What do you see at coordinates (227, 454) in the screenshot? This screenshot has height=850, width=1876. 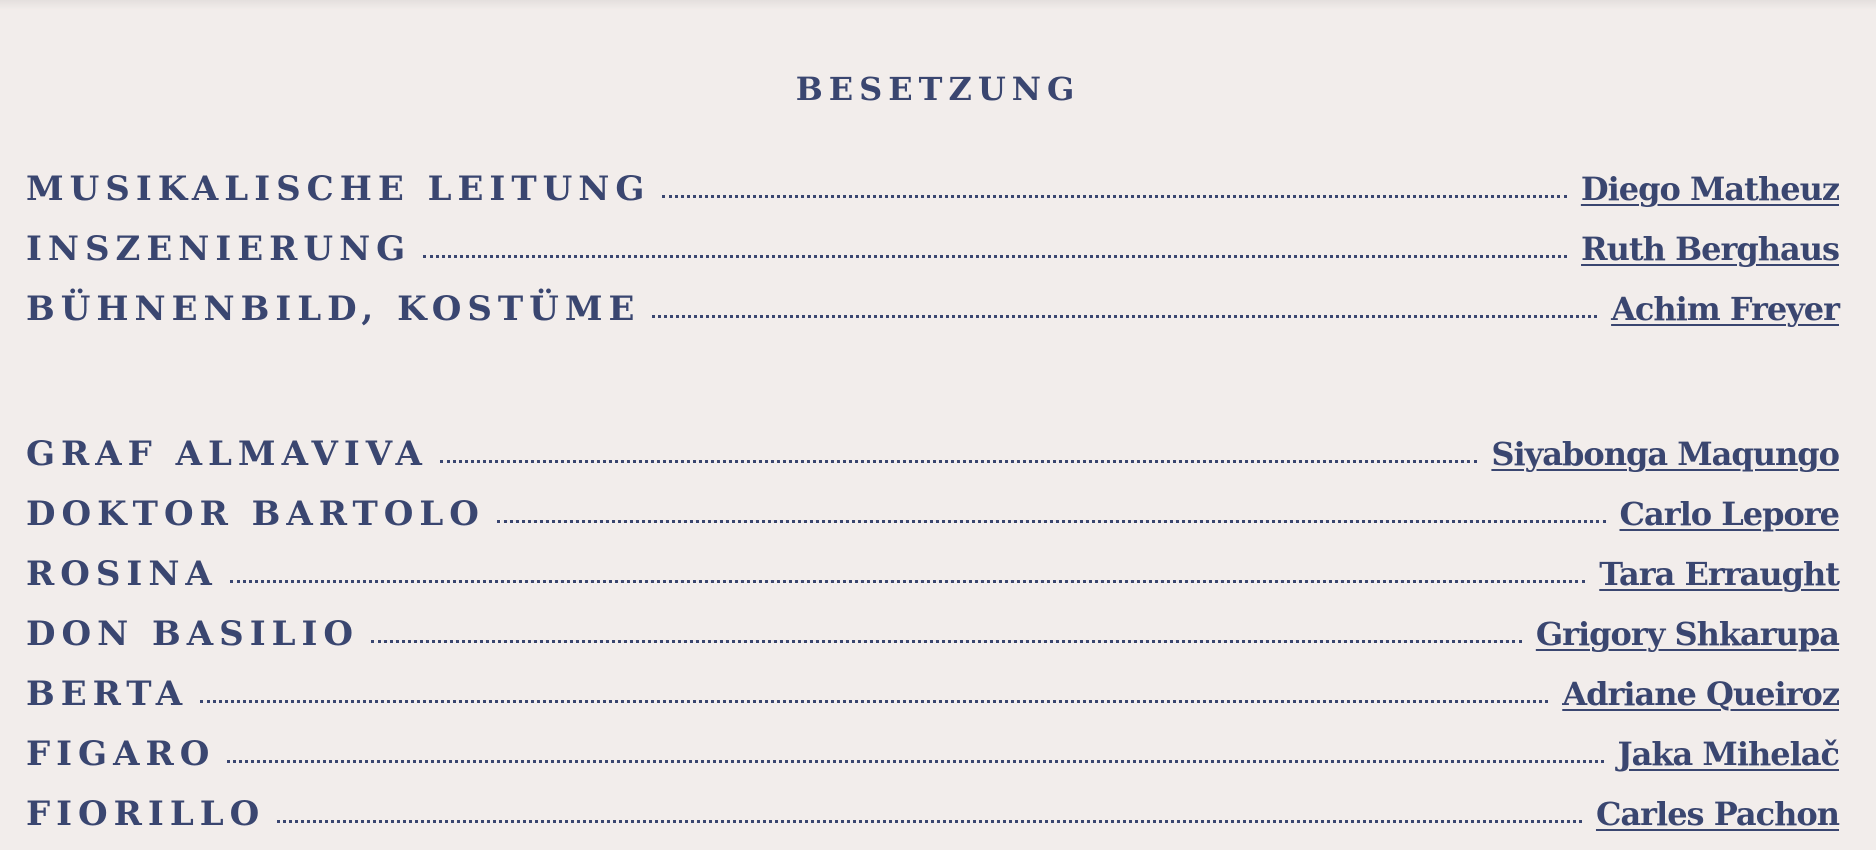 I see `role-label: GRAF ALMAVIVA` at bounding box center [227, 454].